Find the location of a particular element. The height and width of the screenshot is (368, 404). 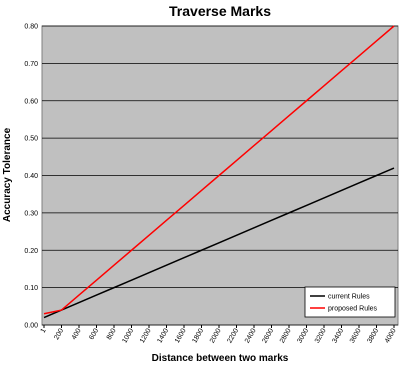

x-tick-label: 200 is located at coordinates (59, 334).